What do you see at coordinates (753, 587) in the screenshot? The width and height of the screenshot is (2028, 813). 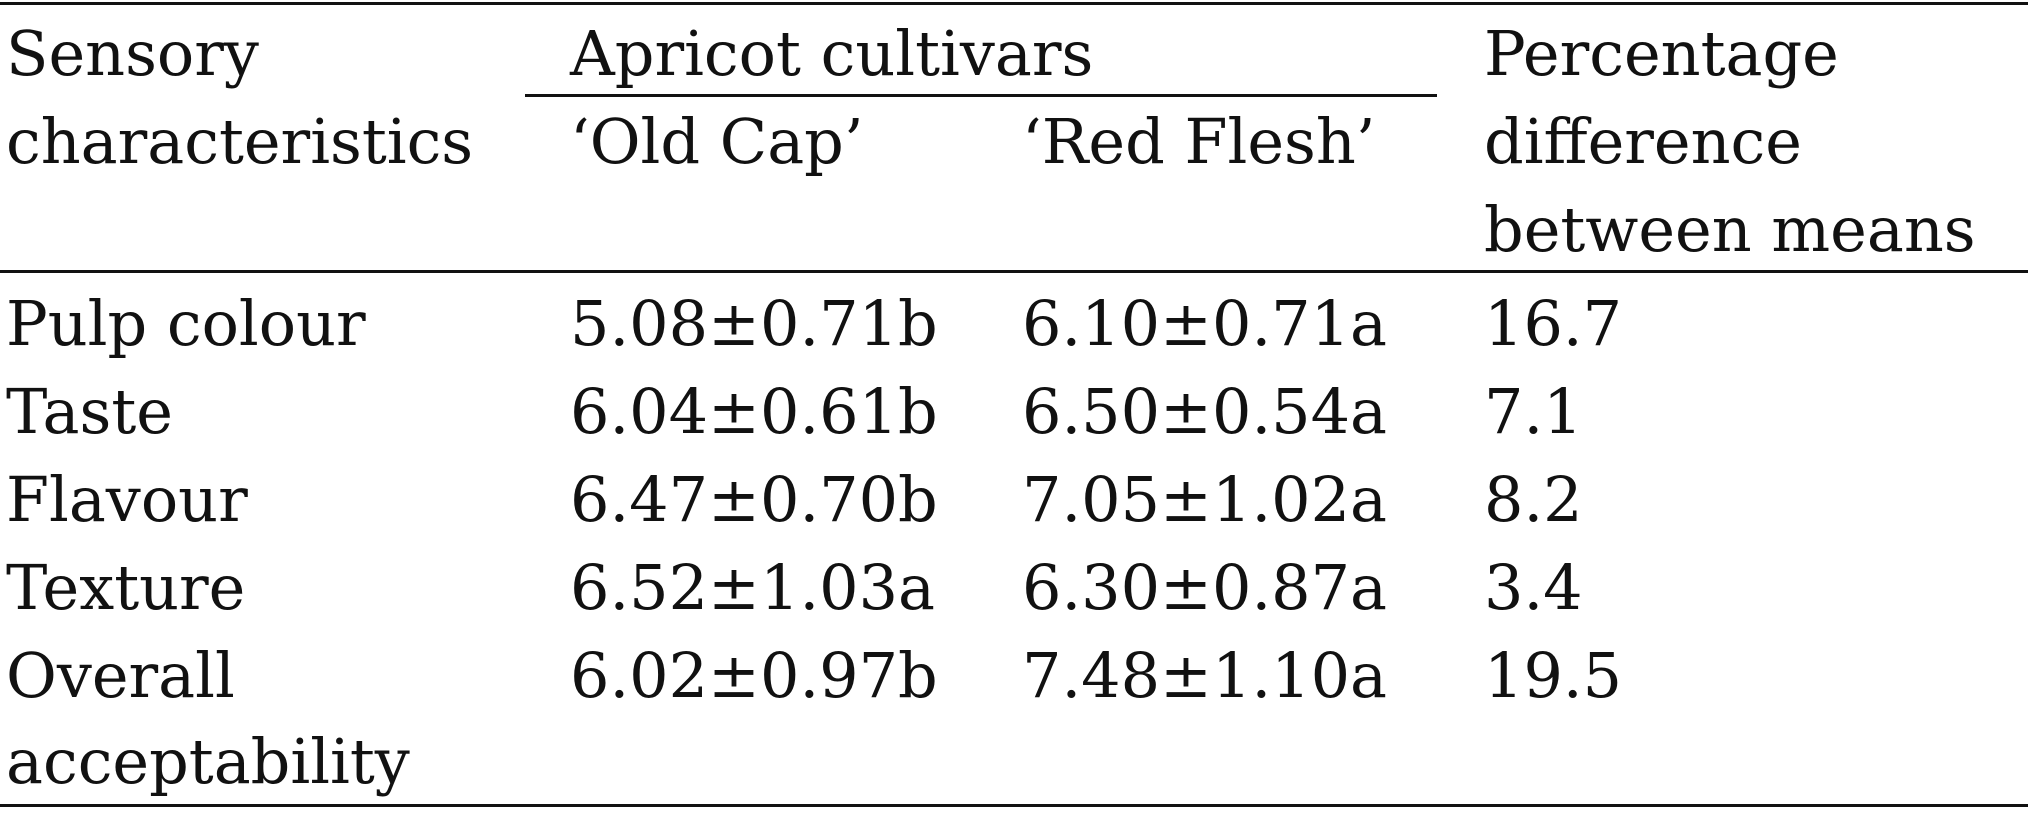 I see `row-old-cap-value: 6.52±1.03a` at bounding box center [753, 587].